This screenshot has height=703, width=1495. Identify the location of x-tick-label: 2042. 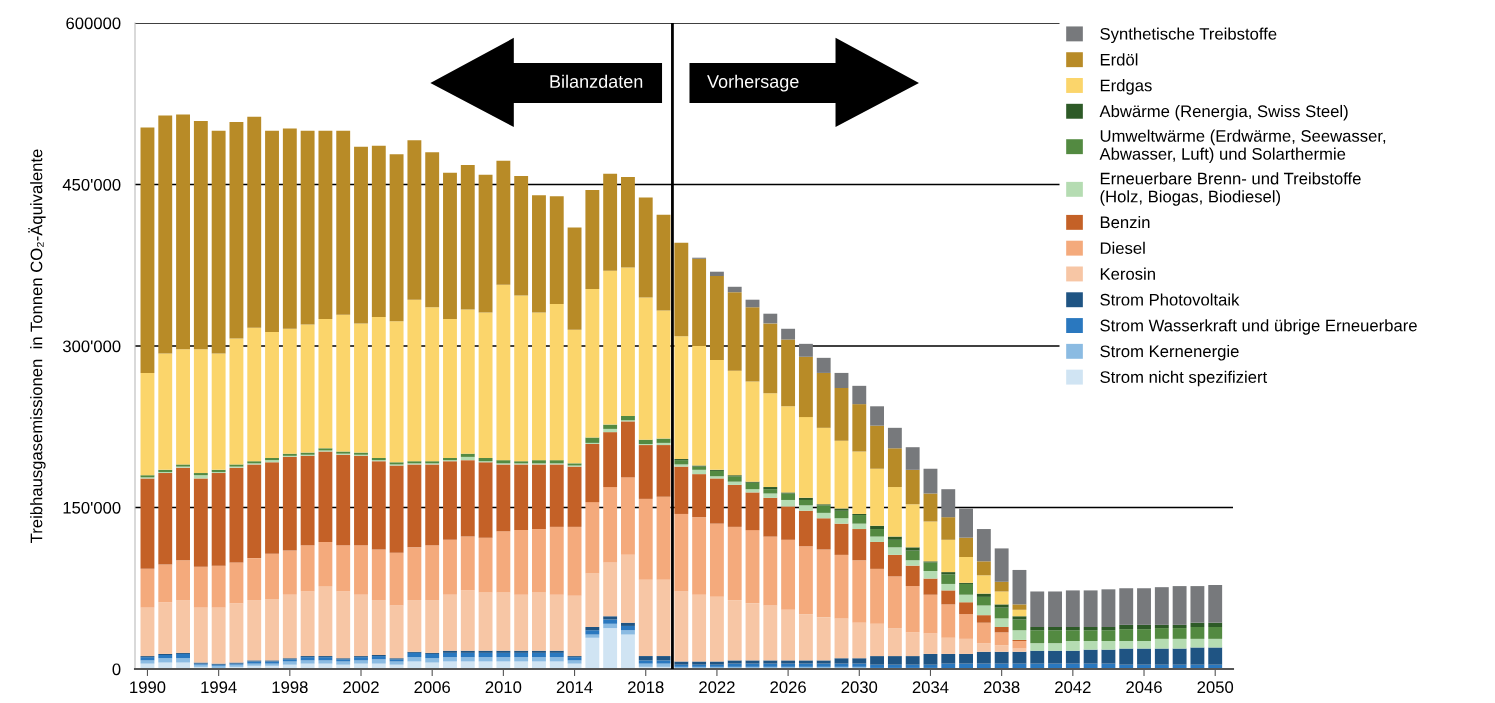
(1073, 687).